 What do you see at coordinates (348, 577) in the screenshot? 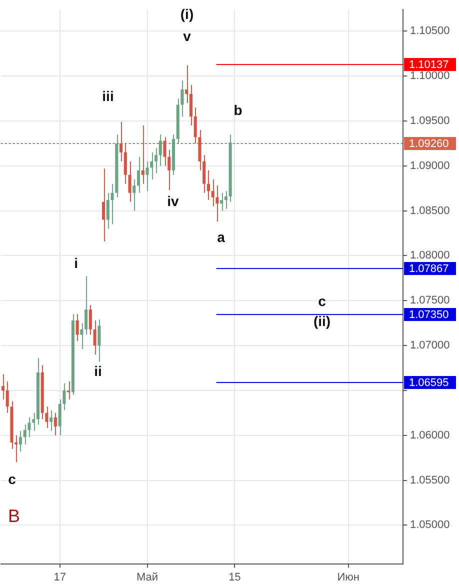
I see `x-tick-label: Июн` at bounding box center [348, 577].